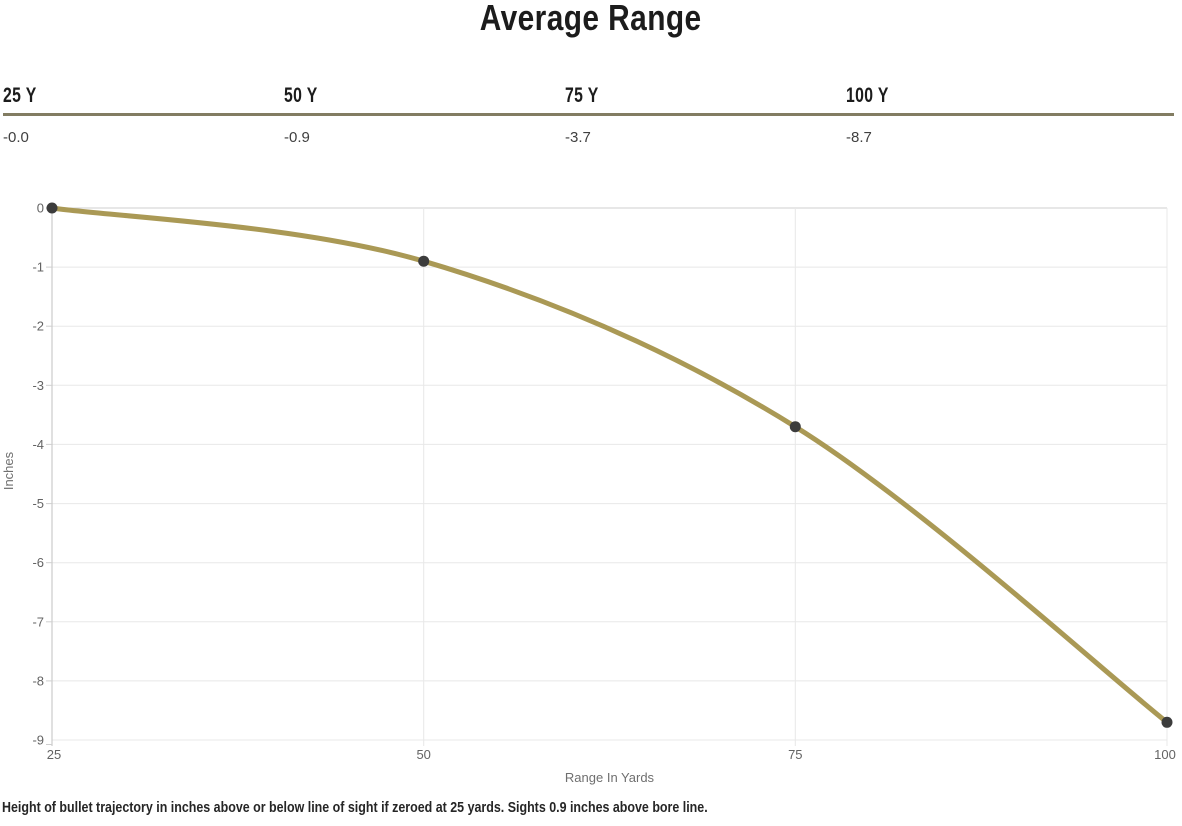 The height and width of the screenshot is (826, 1182). What do you see at coordinates (859, 137) in the screenshot?
I see `summary-value-100y: -8.7` at bounding box center [859, 137].